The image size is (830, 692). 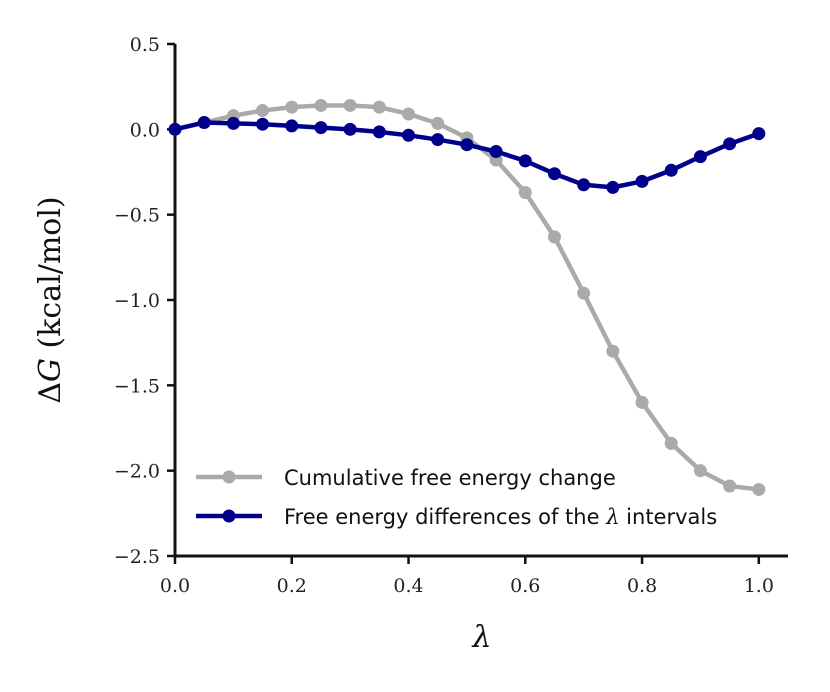 What do you see at coordinates (145, 45) in the screenshot?
I see `y-tick-label: 0.5` at bounding box center [145, 45].